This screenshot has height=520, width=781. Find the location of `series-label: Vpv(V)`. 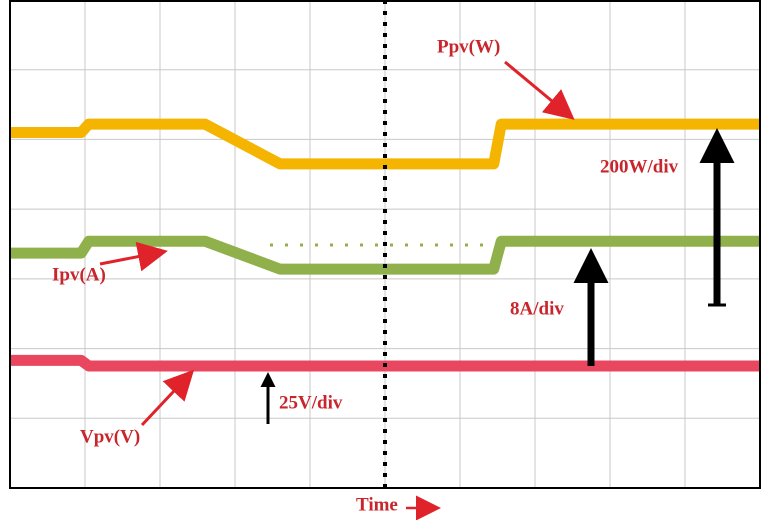

series-label: Vpv(V) is located at coordinates (110, 436).